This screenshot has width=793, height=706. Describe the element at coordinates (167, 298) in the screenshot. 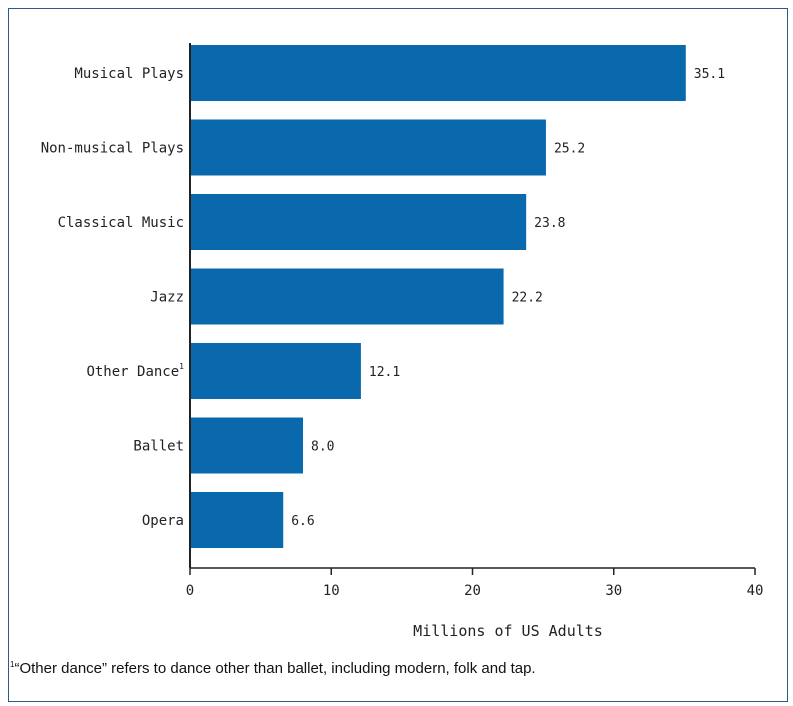

I see `category-label-jazz: Jazz` at that location.